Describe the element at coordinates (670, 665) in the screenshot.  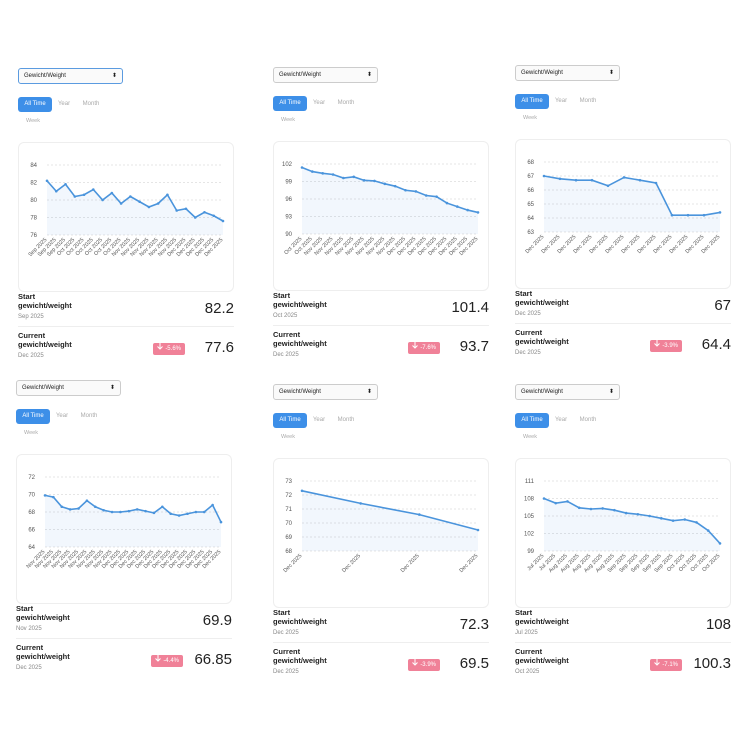
I see `change-text: -7.1%` at that location.